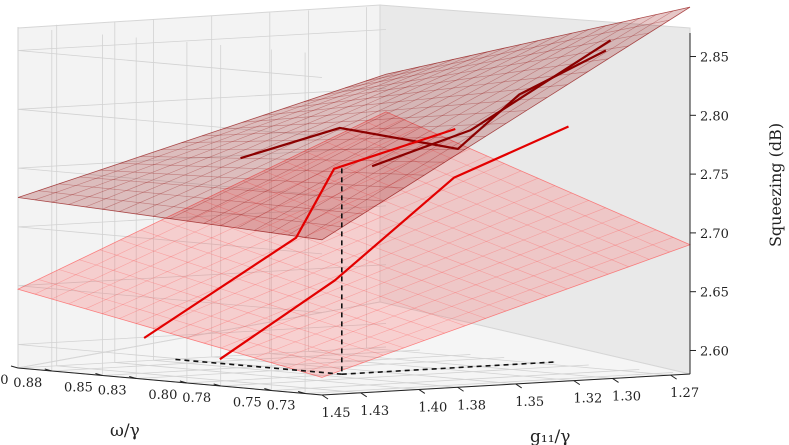 This screenshot has width=789, height=445. What do you see at coordinates (196, 398) in the screenshot?
I see `x-tick-label: 0.78` at bounding box center [196, 398].